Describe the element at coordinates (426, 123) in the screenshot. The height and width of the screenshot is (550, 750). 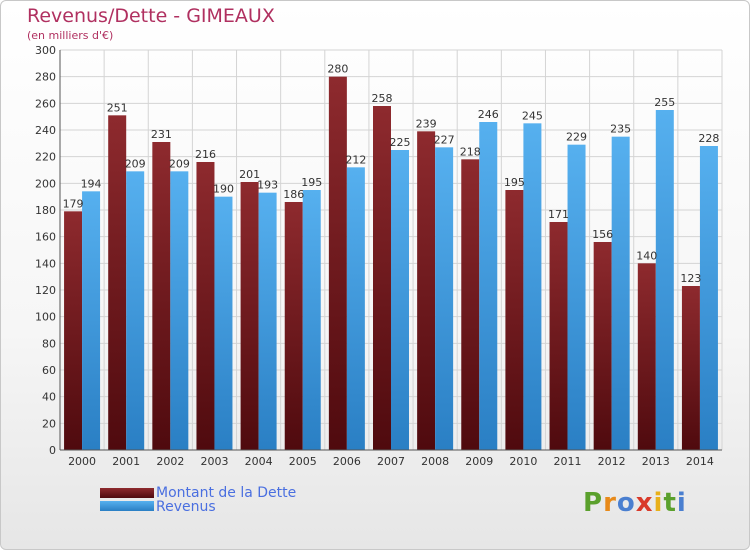
I see `value-label-debt: 239` at that location.